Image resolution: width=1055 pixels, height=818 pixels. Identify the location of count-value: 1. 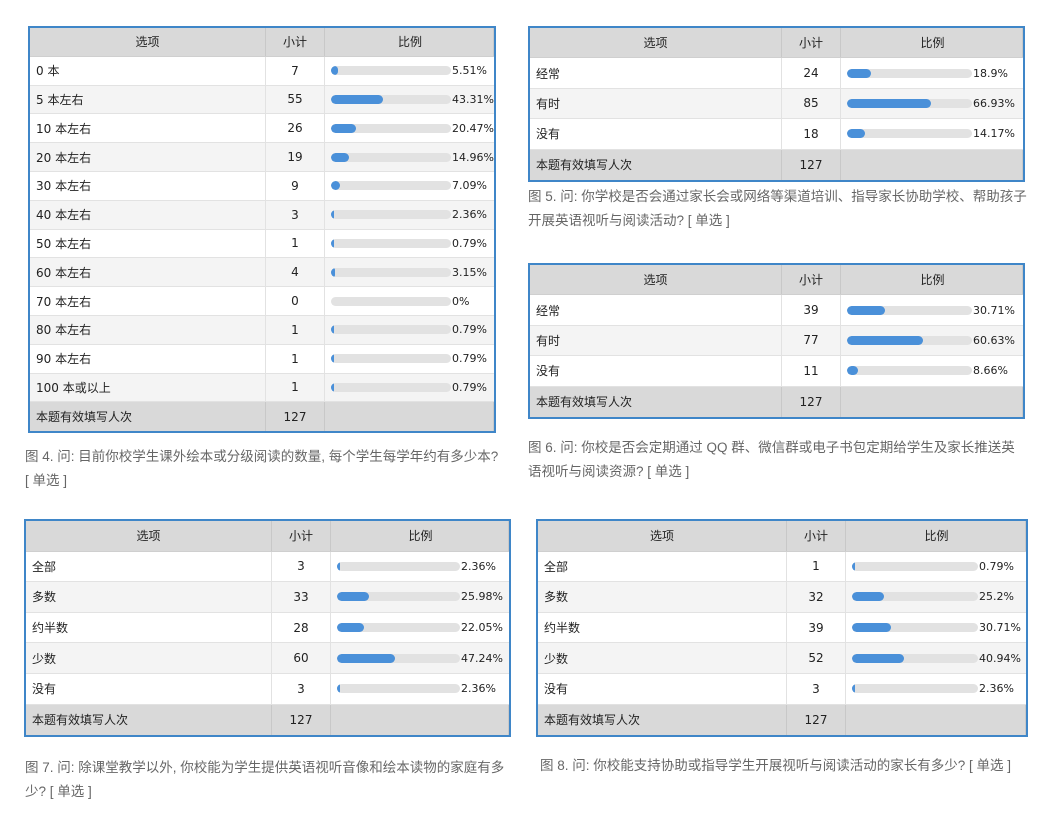
(816, 566).